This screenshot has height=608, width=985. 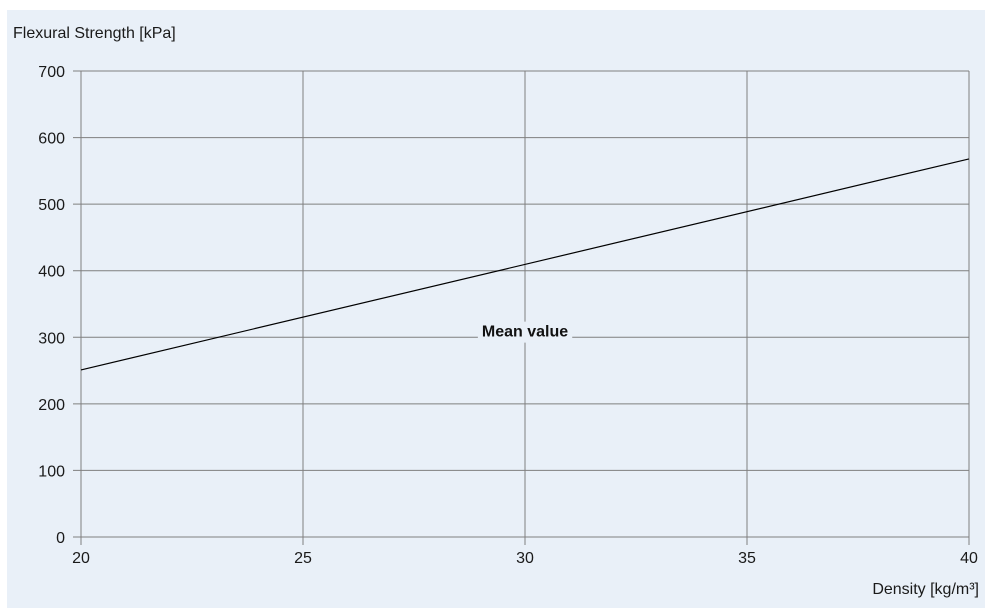 What do you see at coordinates (51, 405) in the screenshot?
I see `y-tick-label-200: 200` at bounding box center [51, 405].